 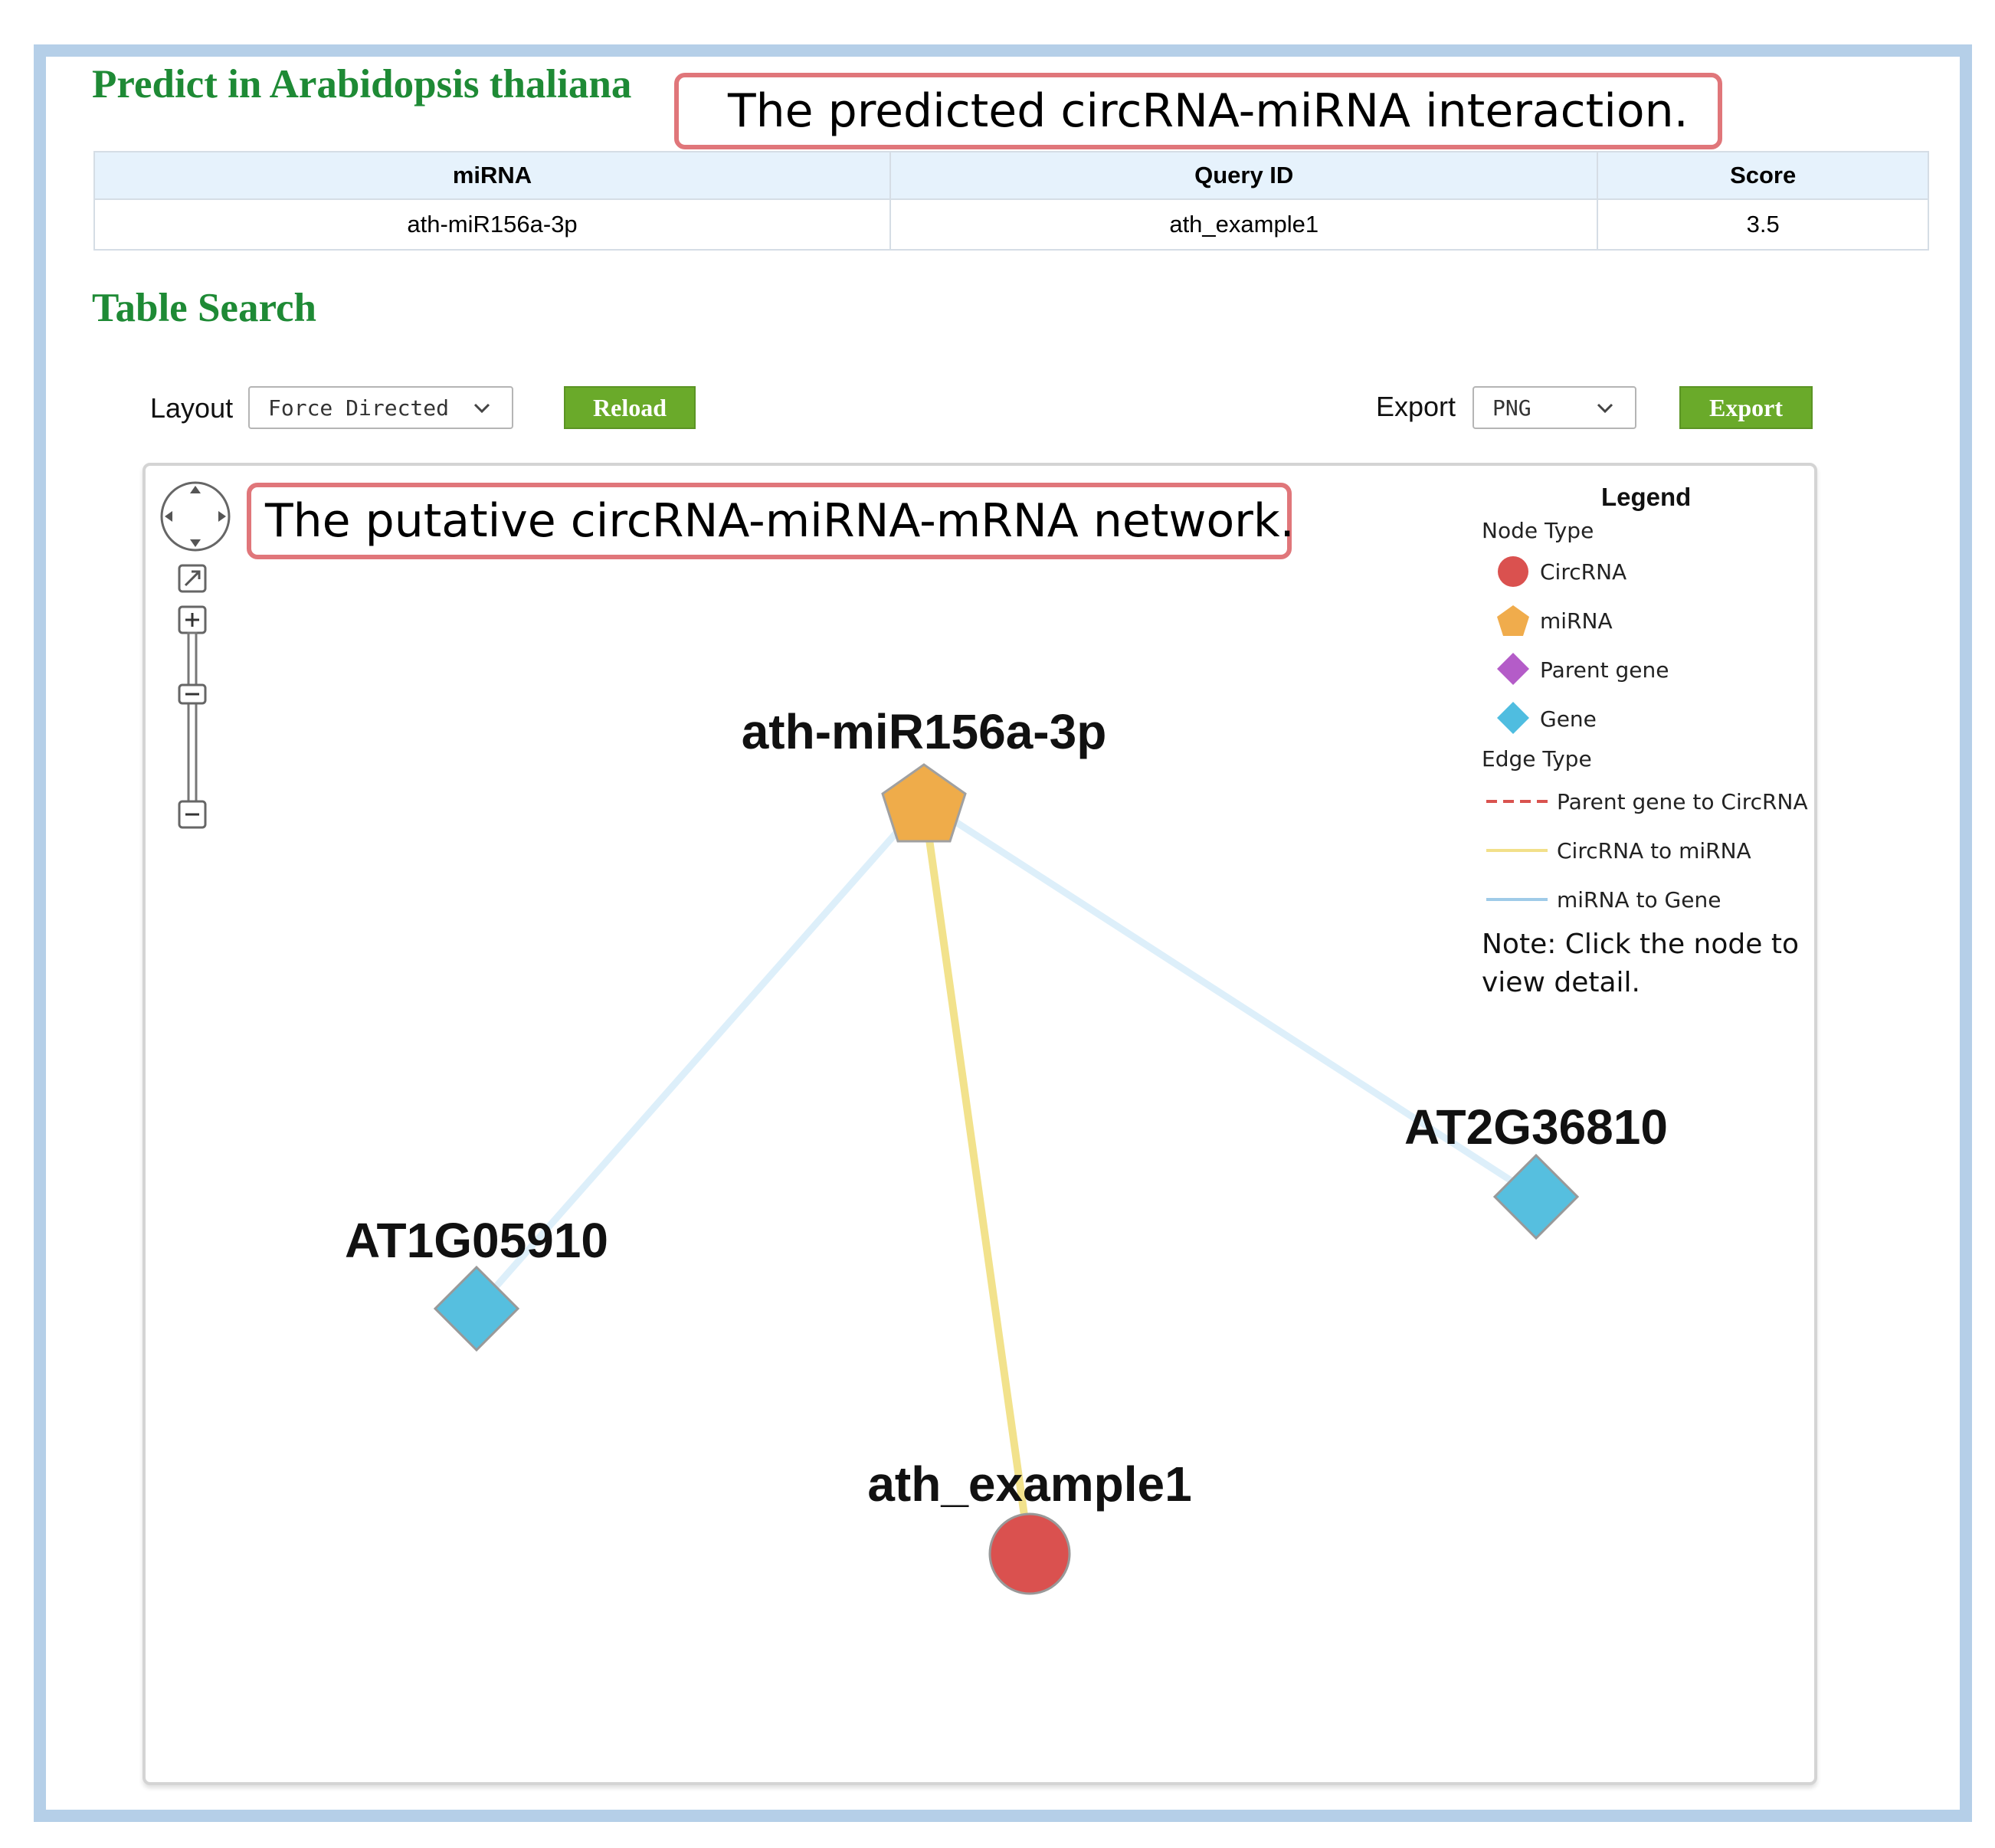 What do you see at coordinates (1029, 1553) in the screenshot?
I see `node-circrna-ath-example1` at bounding box center [1029, 1553].